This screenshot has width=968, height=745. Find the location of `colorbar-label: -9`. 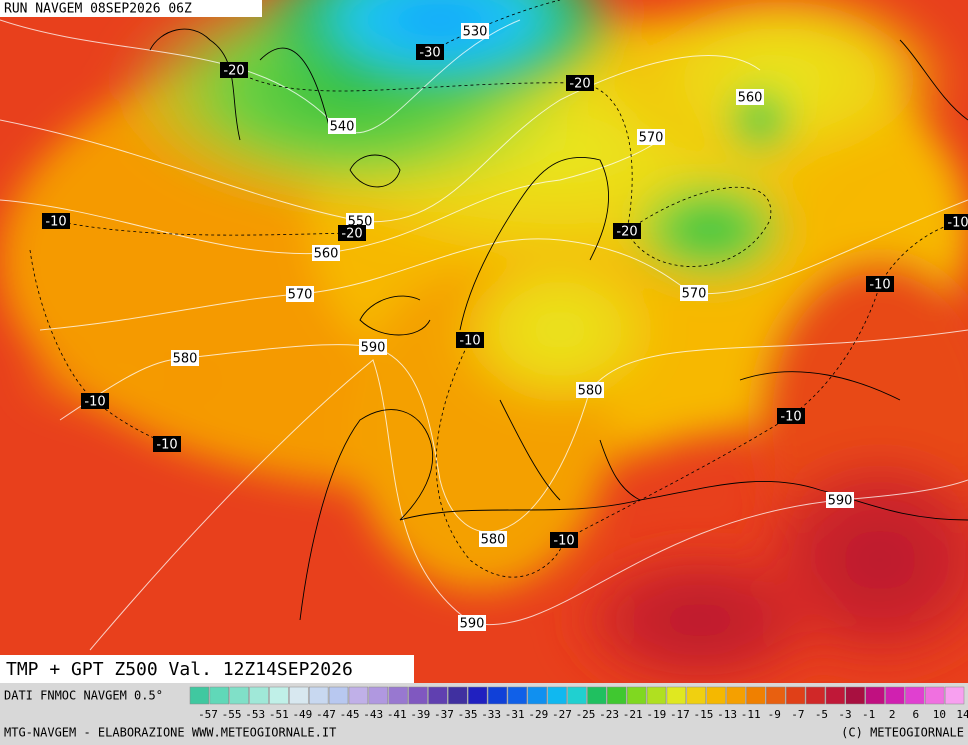

colorbar-label: -9 is located at coordinates (774, 714).